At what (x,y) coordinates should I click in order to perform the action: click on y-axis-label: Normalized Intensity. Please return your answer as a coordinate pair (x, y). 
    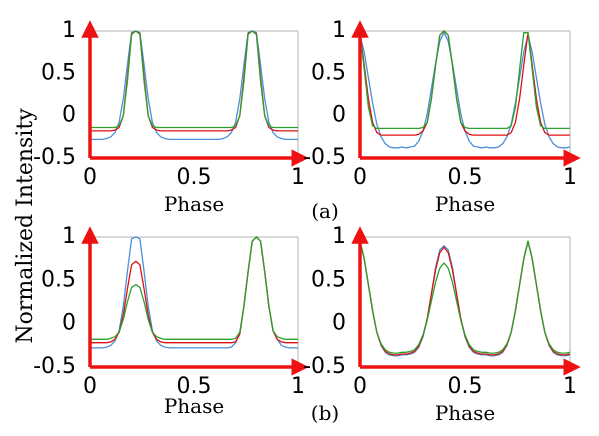
    Looking at the image, I should click on (25, 226).